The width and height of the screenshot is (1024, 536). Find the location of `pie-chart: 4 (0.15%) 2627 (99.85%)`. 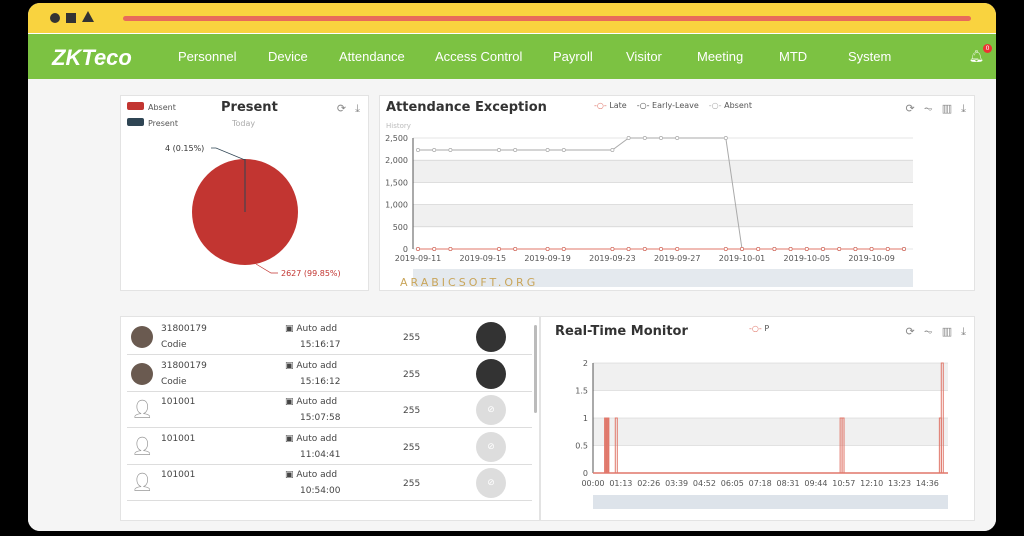

pie-chart: 4 (0.15%) 2627 (99.85%) is located at coordinates (253, 211).